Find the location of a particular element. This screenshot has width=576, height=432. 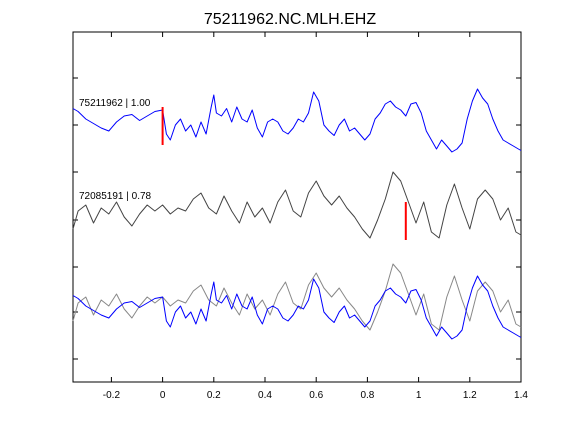

x-tick-label: 0.8 is located at coordinates (367, 395).